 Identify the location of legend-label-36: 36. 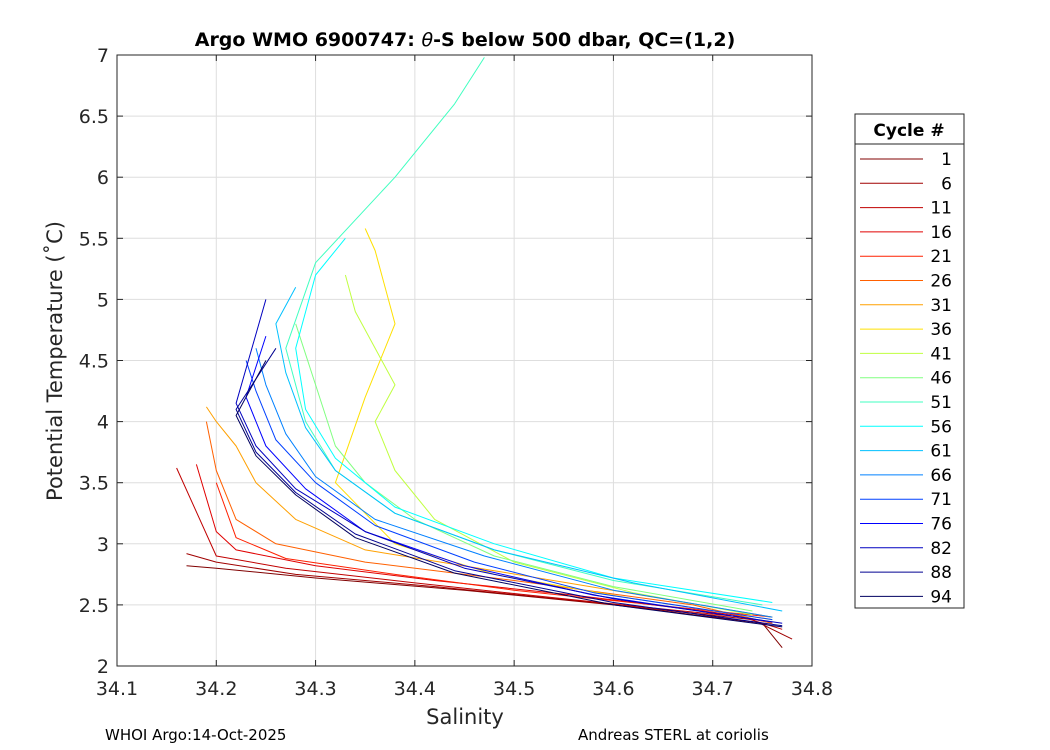
(941, 330).